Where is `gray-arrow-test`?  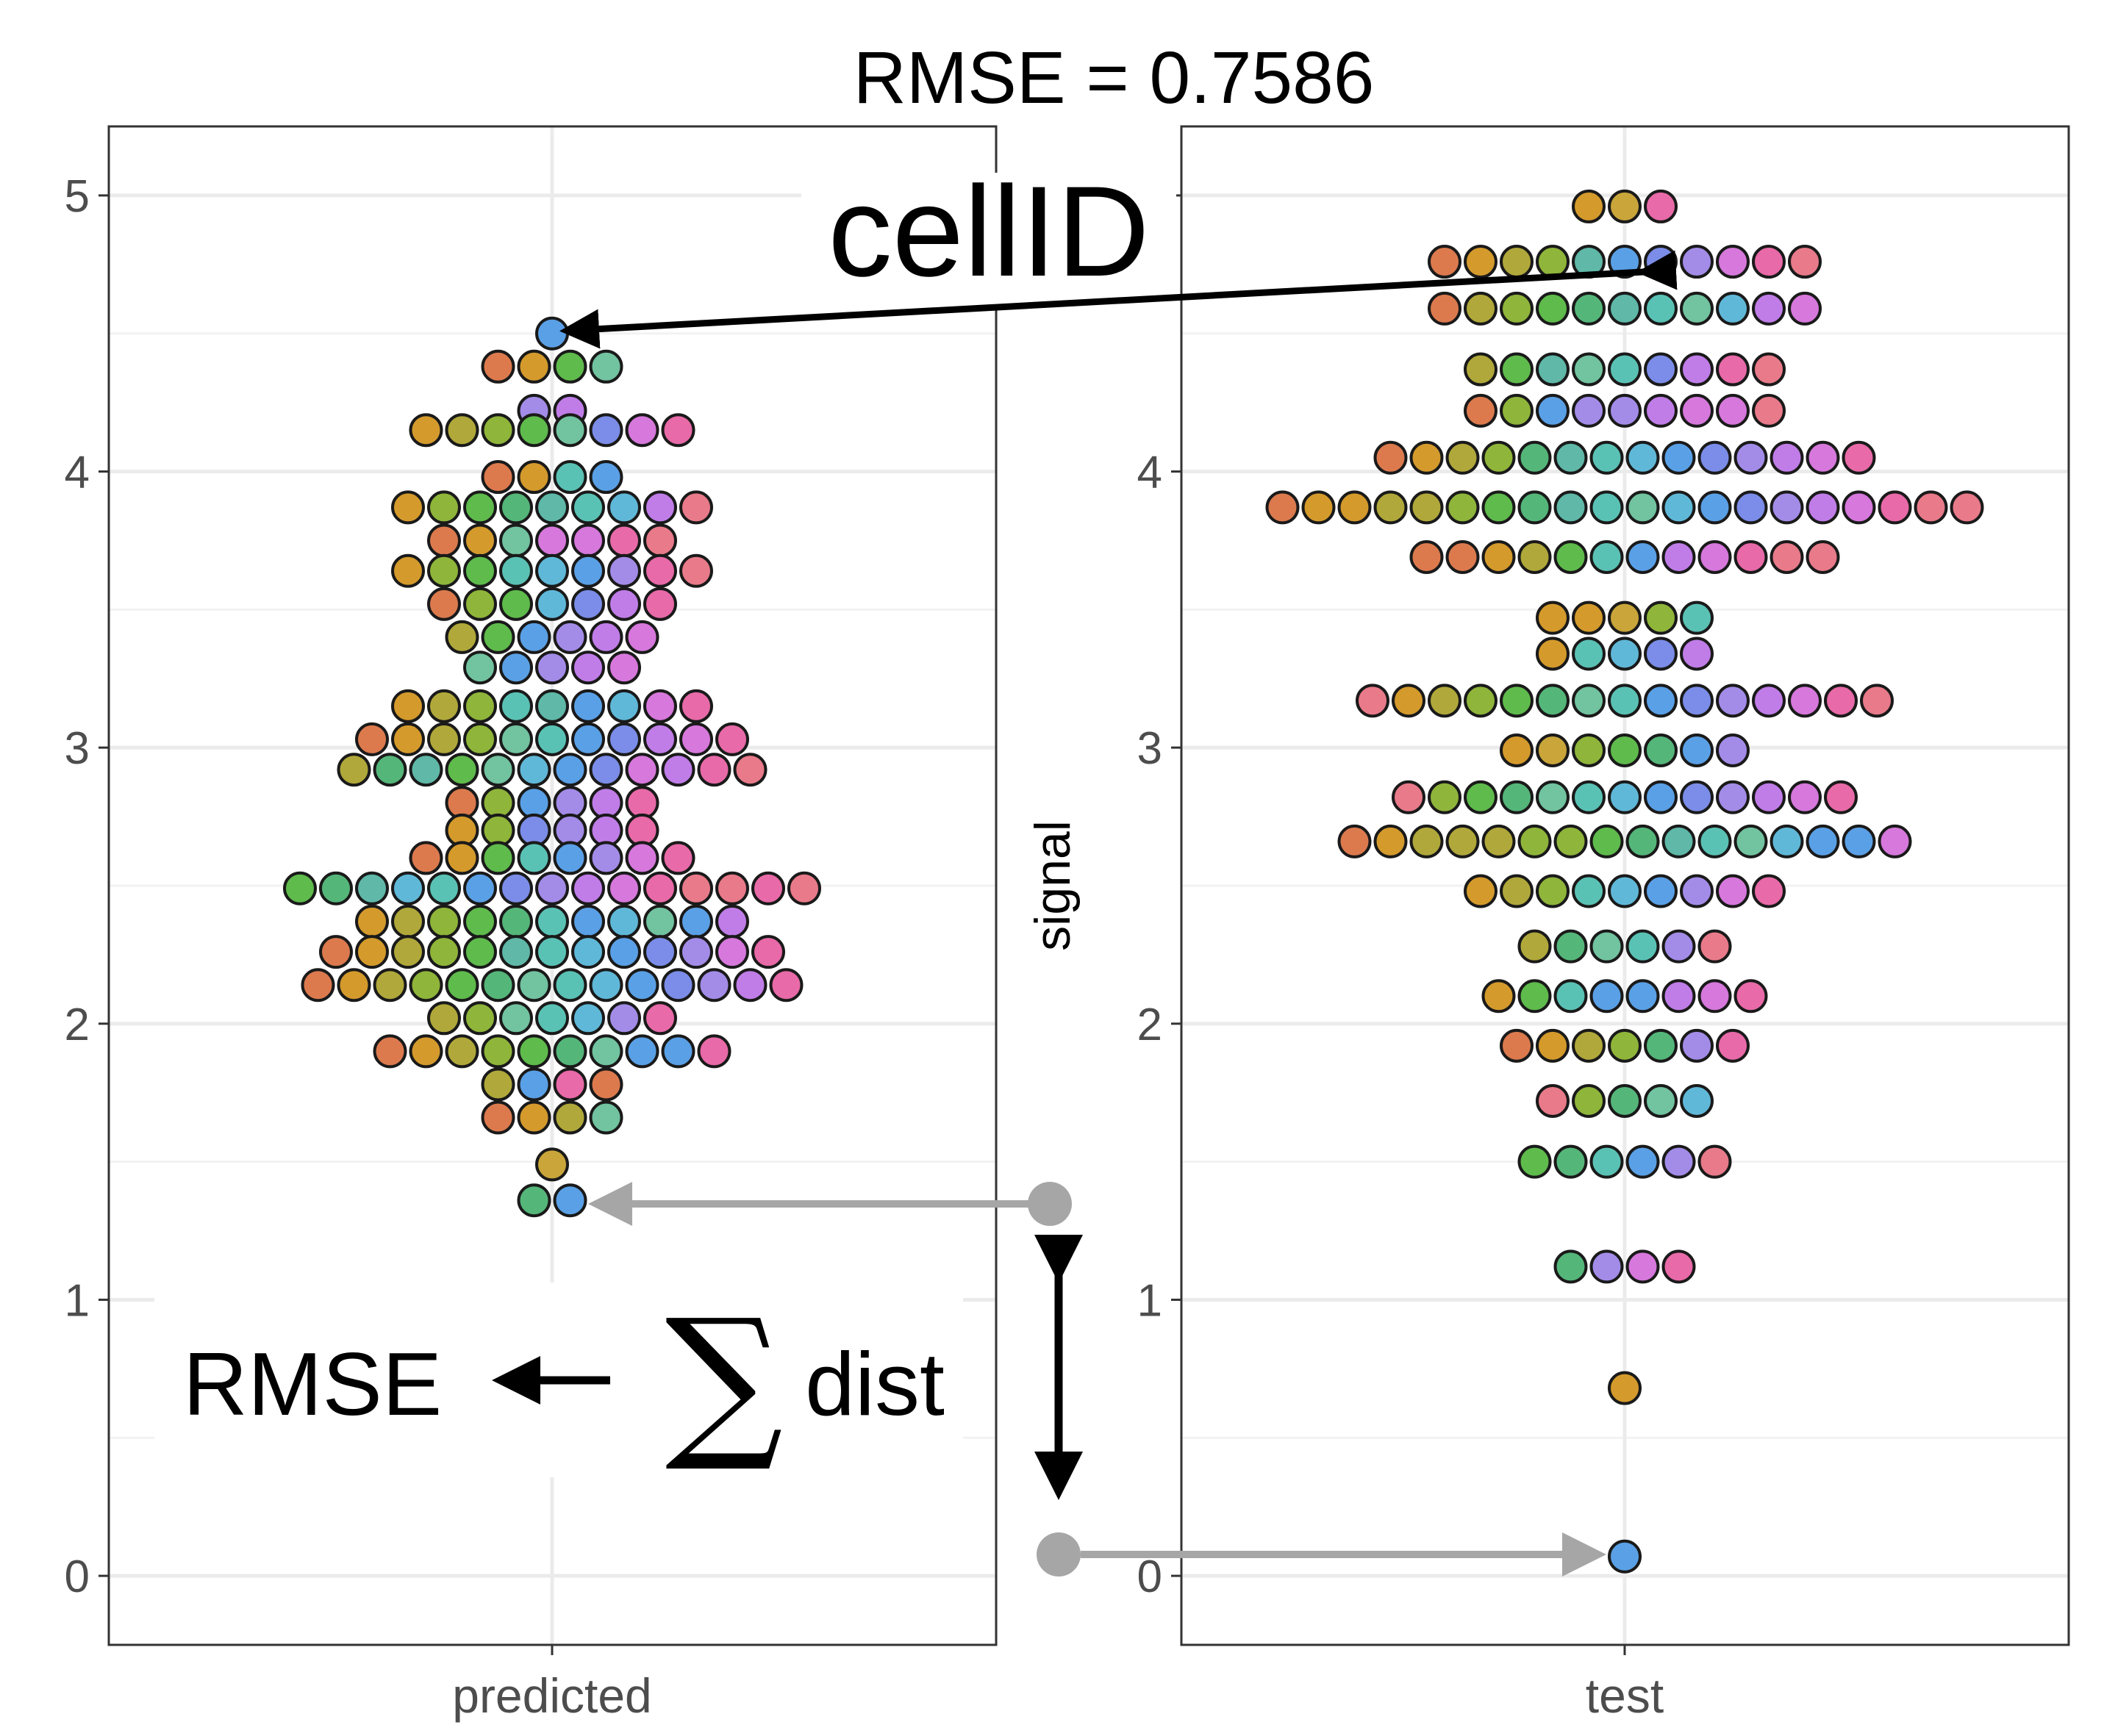 gray-arrow-test is located at coordinates (1321, 1554).